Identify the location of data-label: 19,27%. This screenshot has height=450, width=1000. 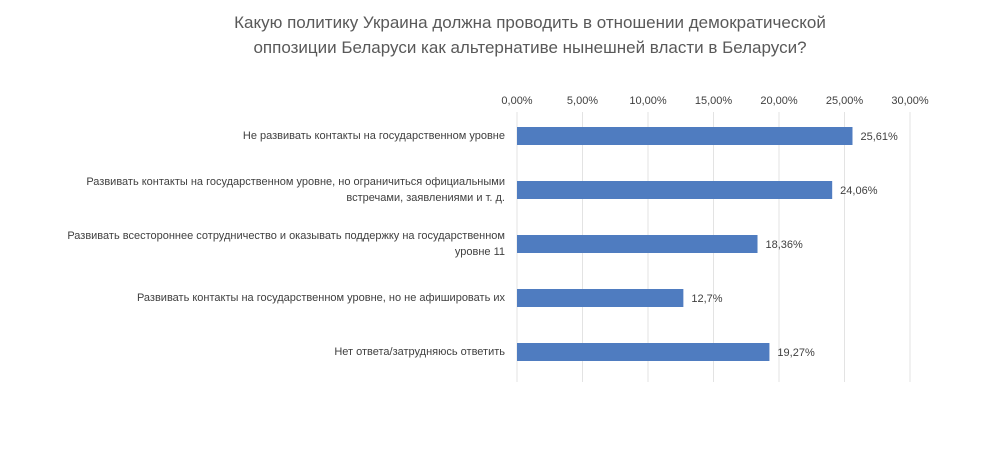
(796, 353).